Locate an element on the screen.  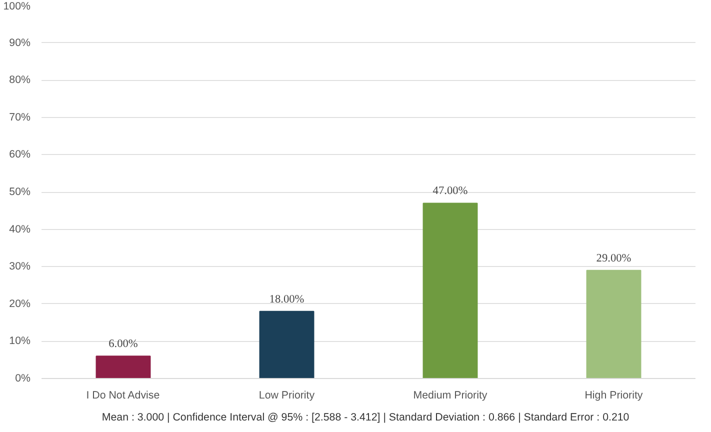
y-tick-label: 100% is located at coordinates (17, 6).